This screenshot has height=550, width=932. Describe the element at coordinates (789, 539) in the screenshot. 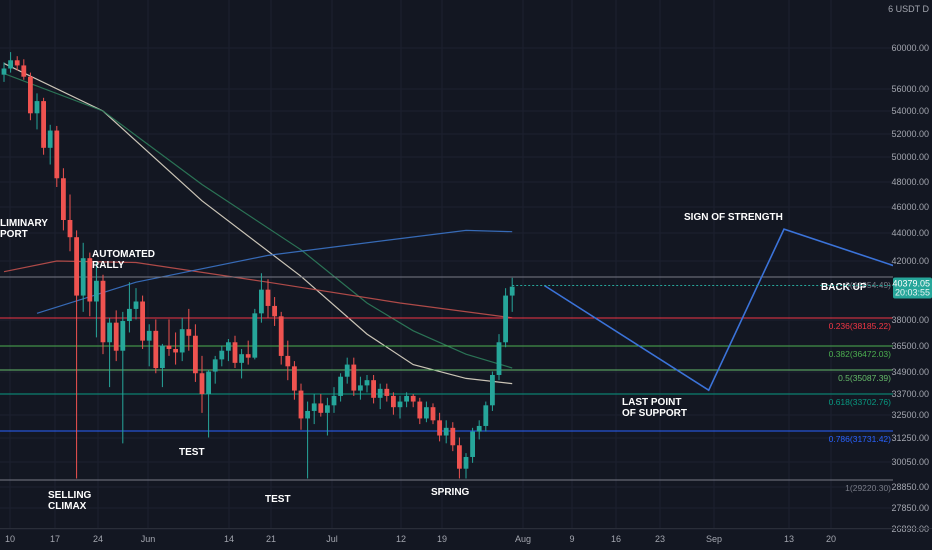

I see `time-tick-label: 13` at that location.